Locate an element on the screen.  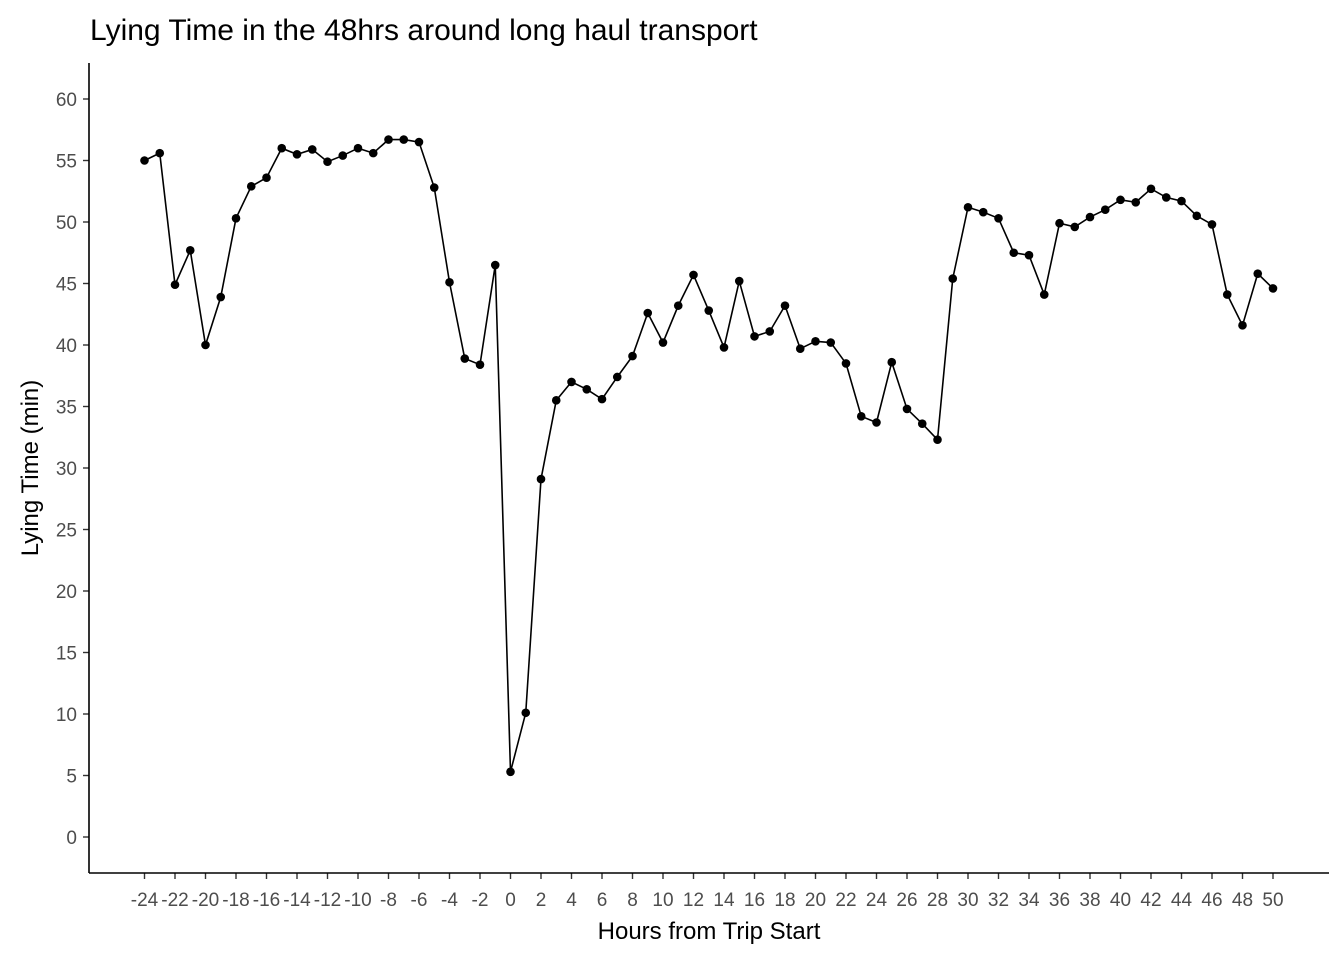
y-axis-title: Lying Time (min) is located at coordinates (30, 468).